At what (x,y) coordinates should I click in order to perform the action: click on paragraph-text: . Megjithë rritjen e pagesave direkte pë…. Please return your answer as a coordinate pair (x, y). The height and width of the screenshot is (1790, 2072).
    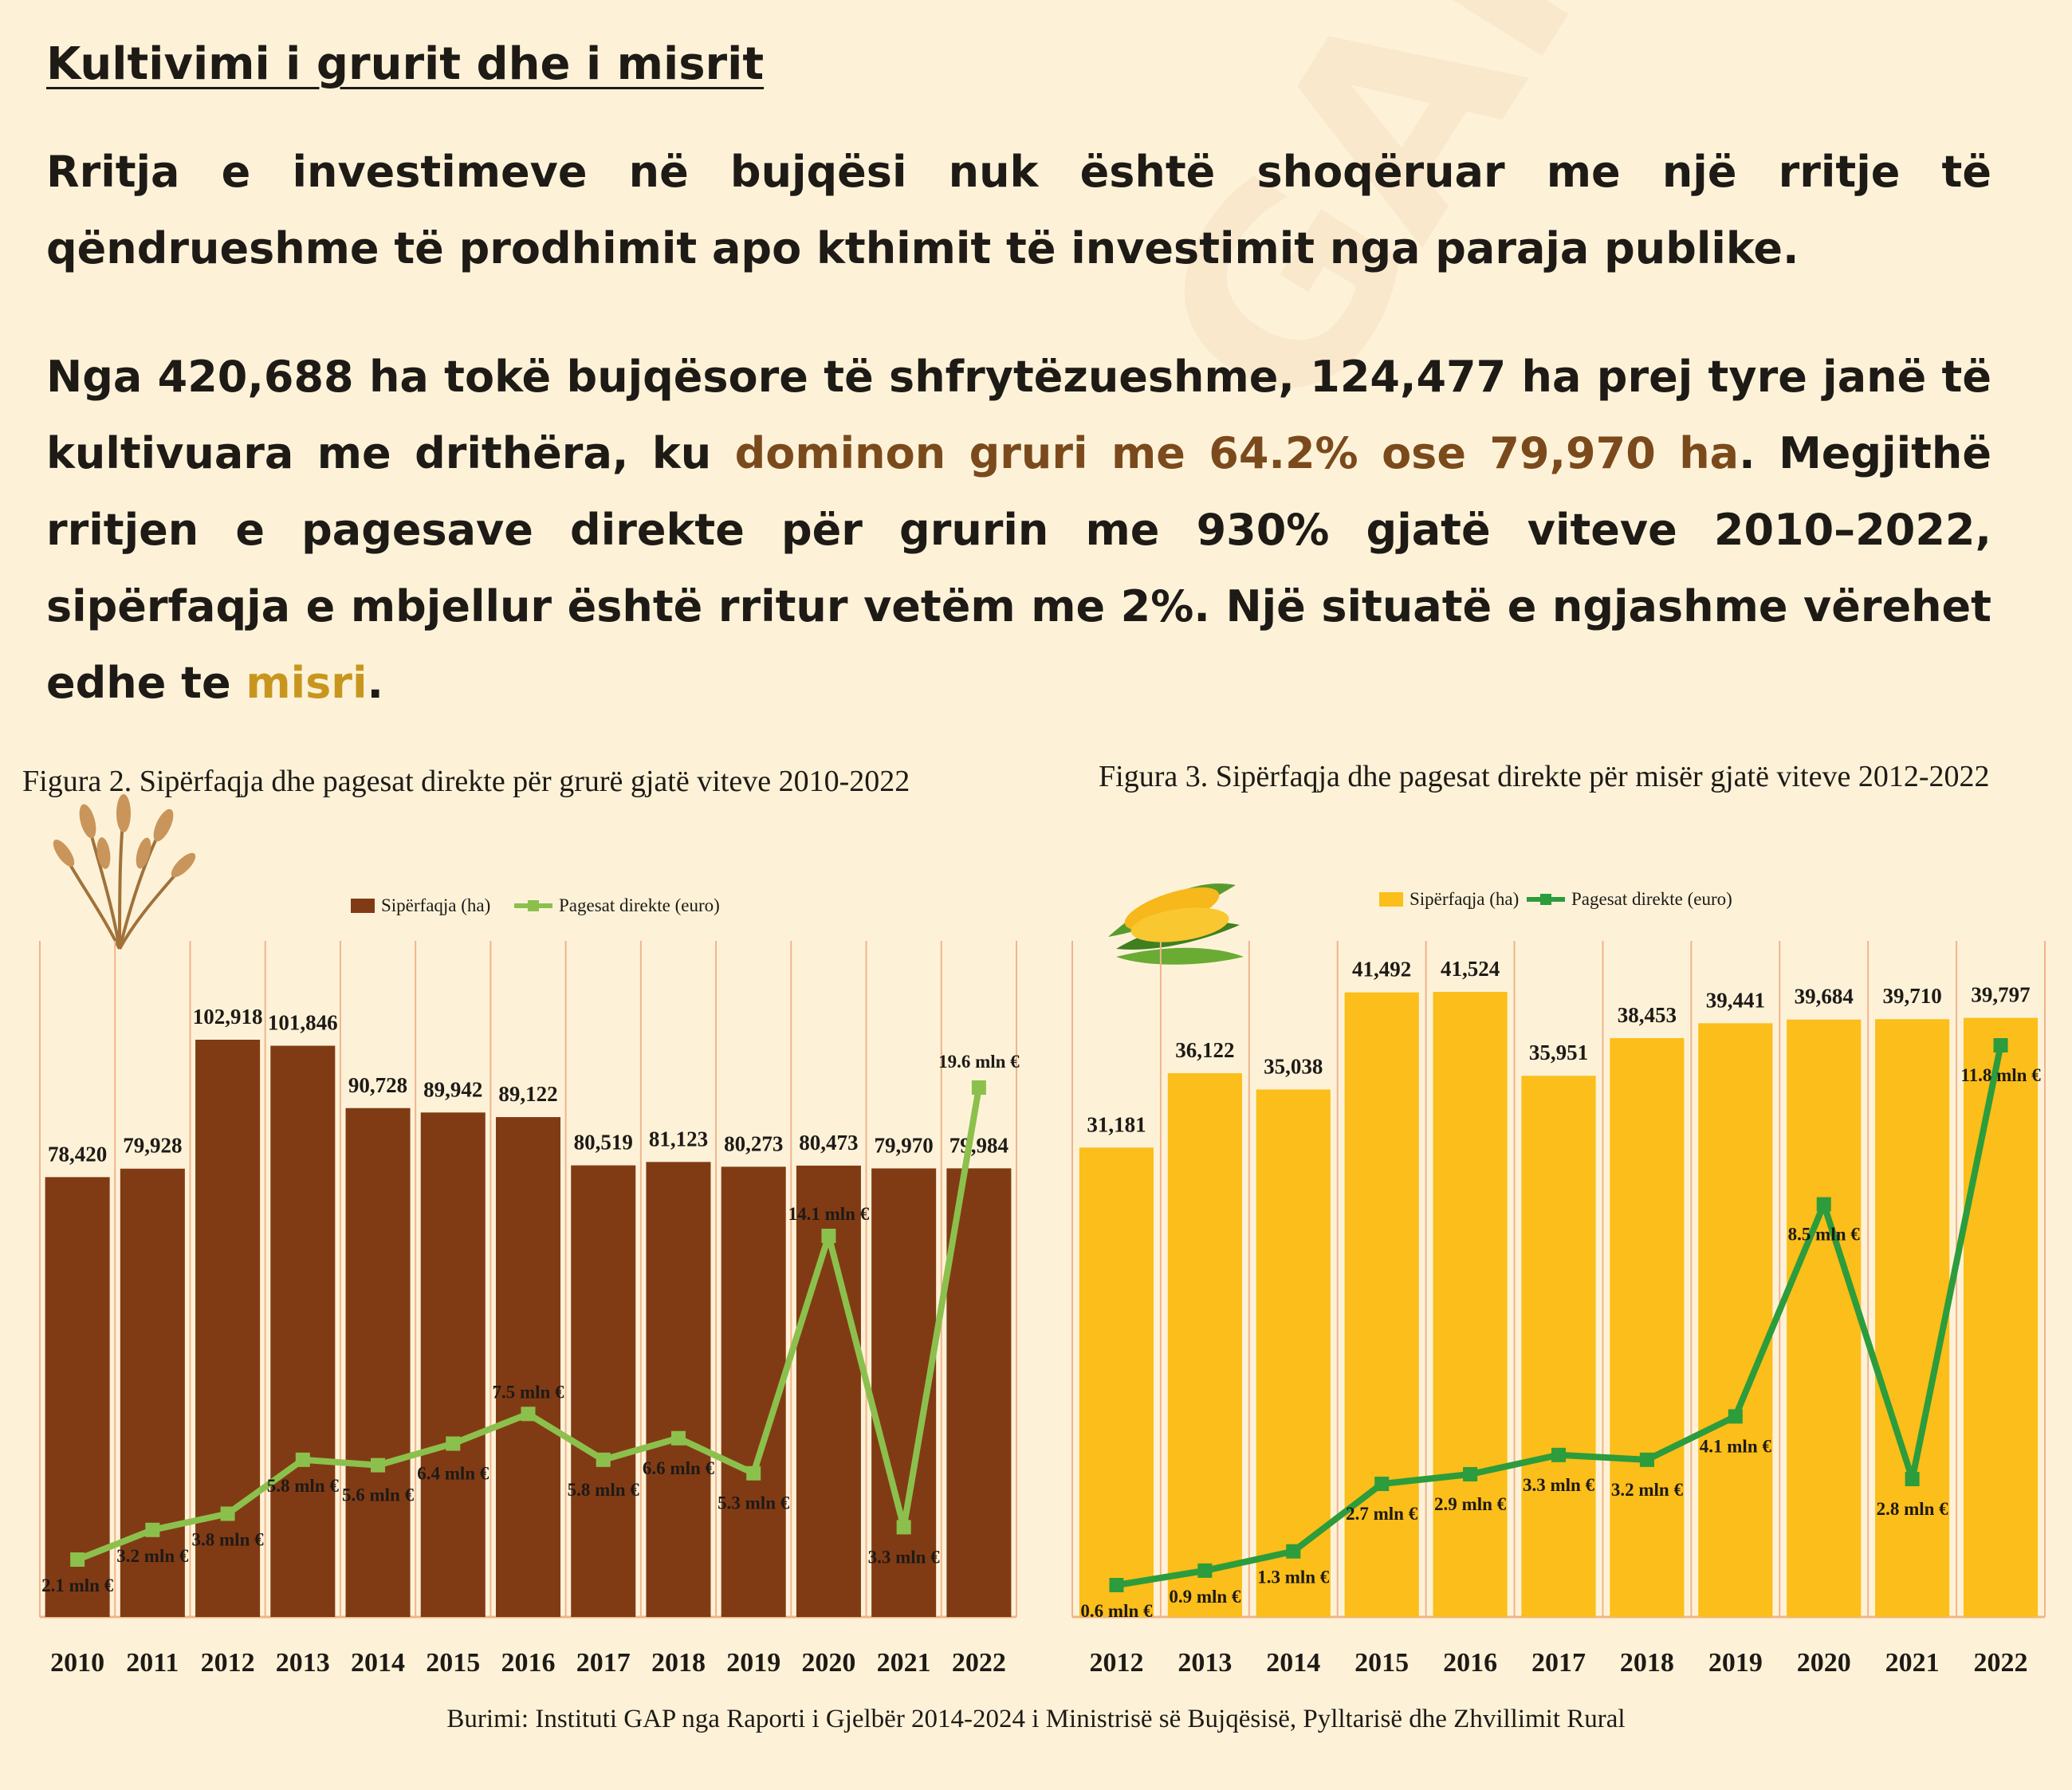
    Looking at the image, I should click on (1018, 568).